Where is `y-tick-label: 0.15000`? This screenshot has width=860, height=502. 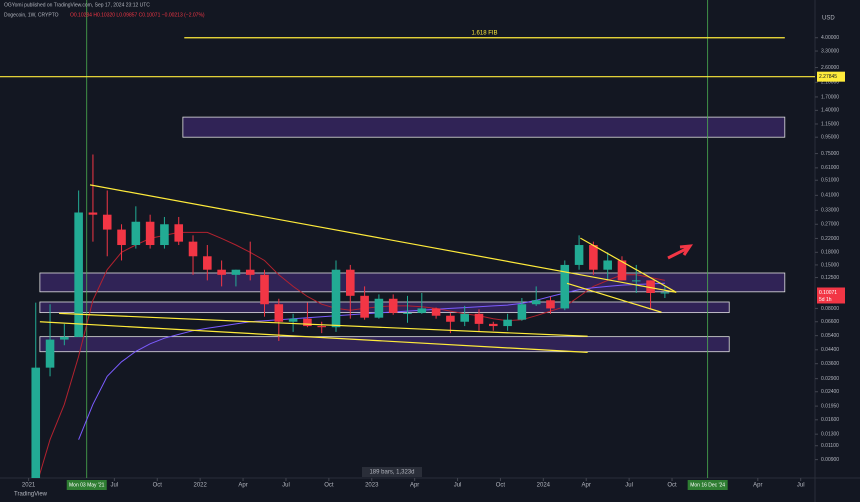
y-tick-label: 0.15000 is located at coordinates (830, 265).